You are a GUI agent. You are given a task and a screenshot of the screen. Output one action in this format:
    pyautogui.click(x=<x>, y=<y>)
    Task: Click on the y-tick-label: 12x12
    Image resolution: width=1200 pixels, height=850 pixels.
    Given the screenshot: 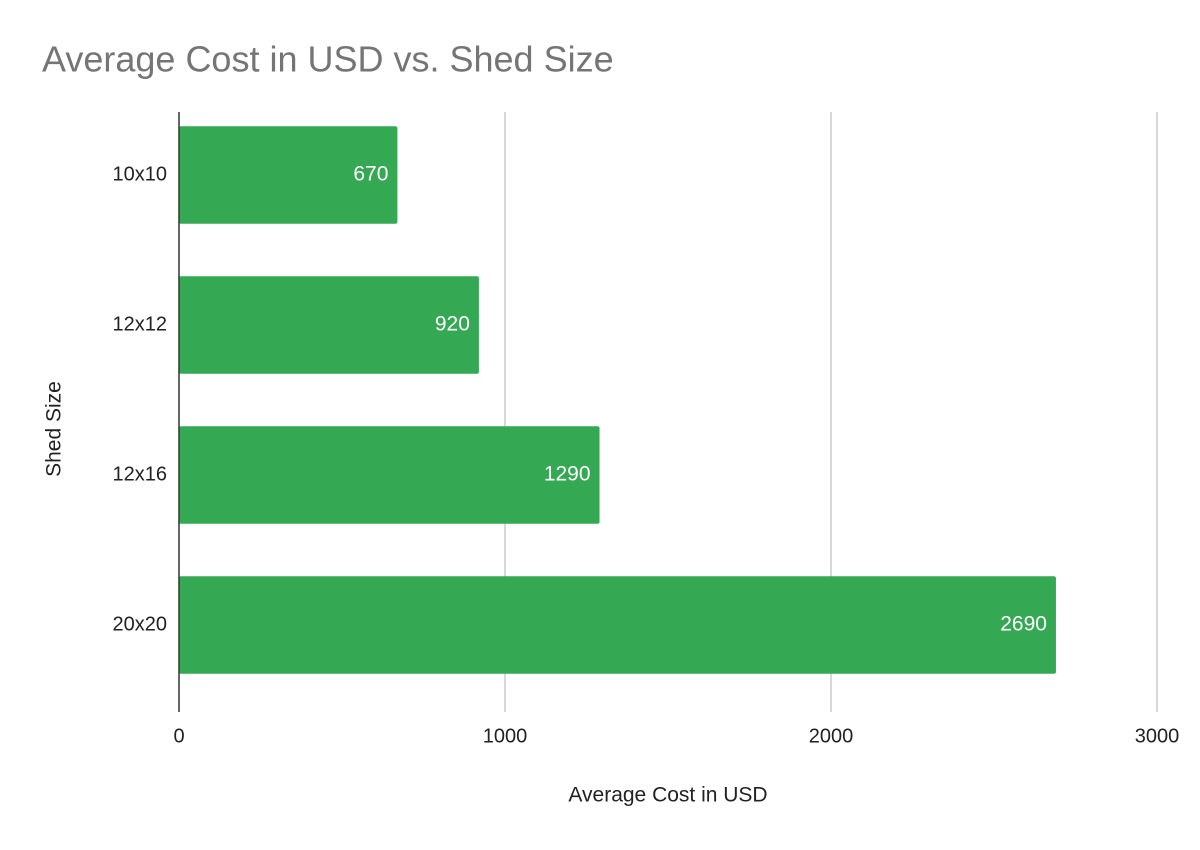 What is the action you would take?
    pyautogui.click(x=140, y=324)
    